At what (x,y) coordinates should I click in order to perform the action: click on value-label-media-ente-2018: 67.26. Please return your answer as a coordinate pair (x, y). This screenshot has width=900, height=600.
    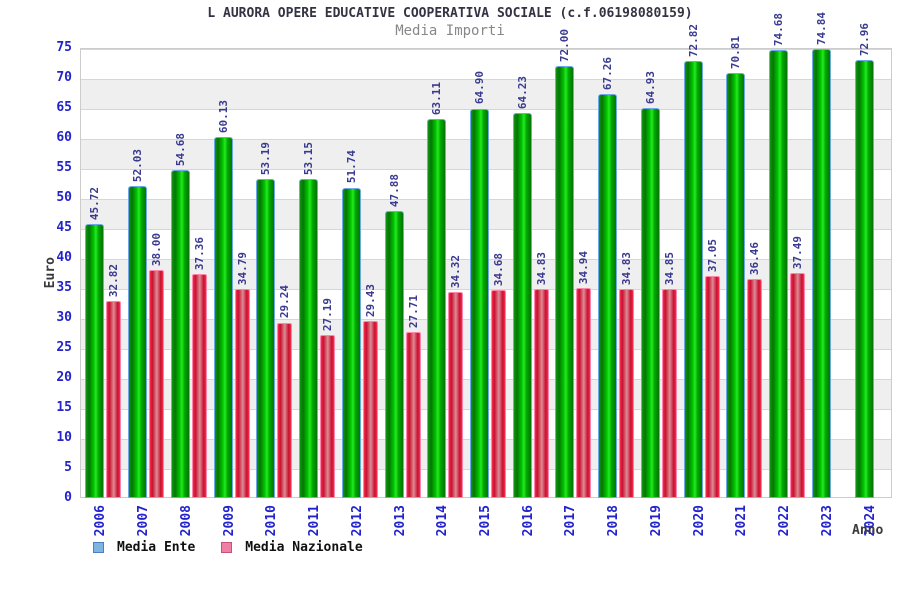
    Looking at the image, I should click on (608, 74).